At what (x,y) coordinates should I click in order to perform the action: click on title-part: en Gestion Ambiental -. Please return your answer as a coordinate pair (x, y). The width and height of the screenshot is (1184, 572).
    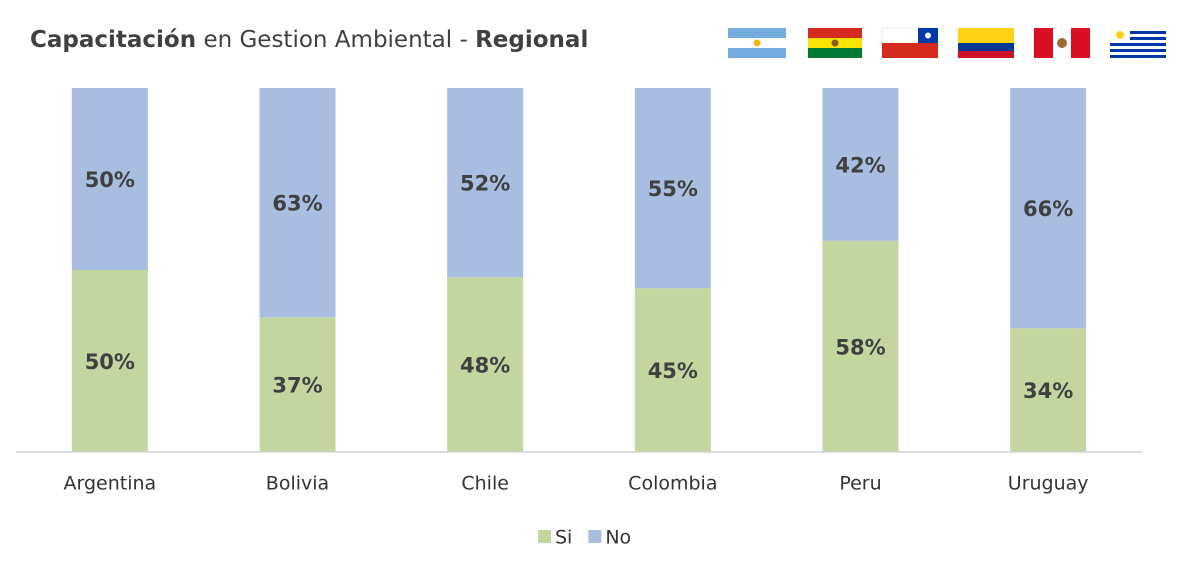
    Looking at the image, I should click on (335, 40).